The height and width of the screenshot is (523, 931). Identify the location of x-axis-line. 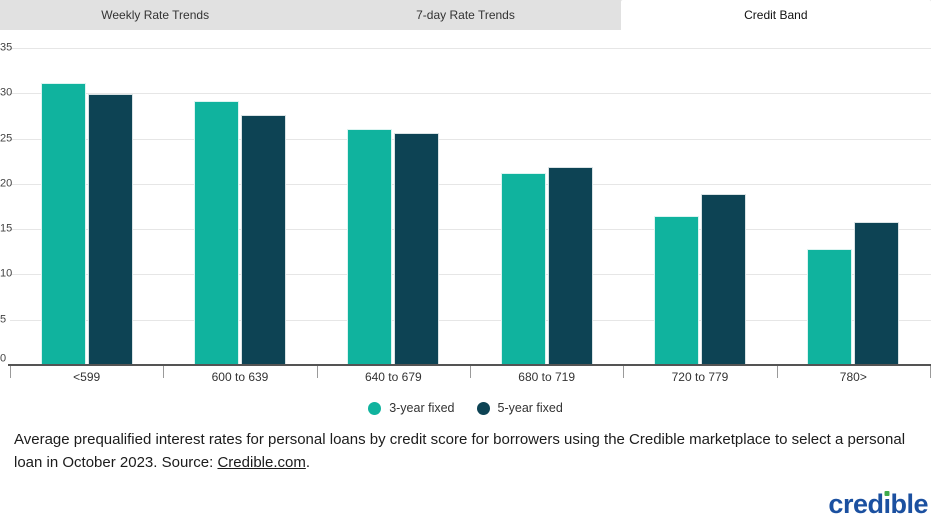
(469, 365).